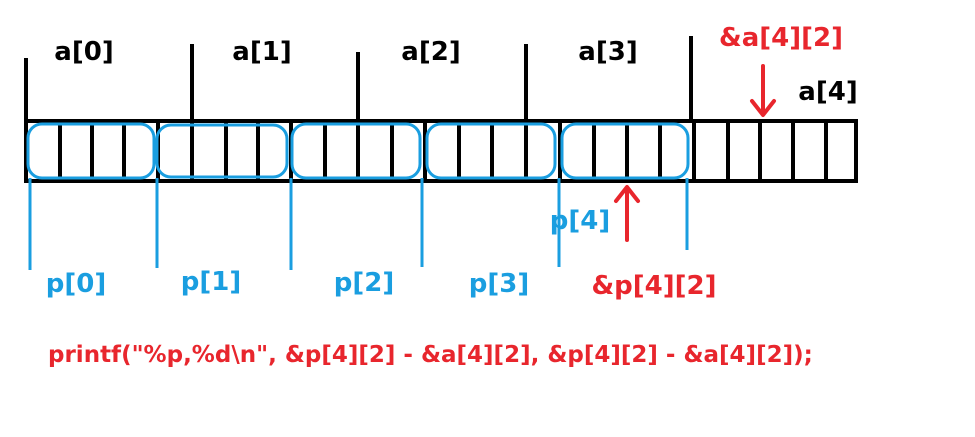 The height and width of the screenshot is (437, 975). What do you see at coordinates (222, 151) in the screenshot?
I see `p1-group-outline` at bounding box center [222, 151].